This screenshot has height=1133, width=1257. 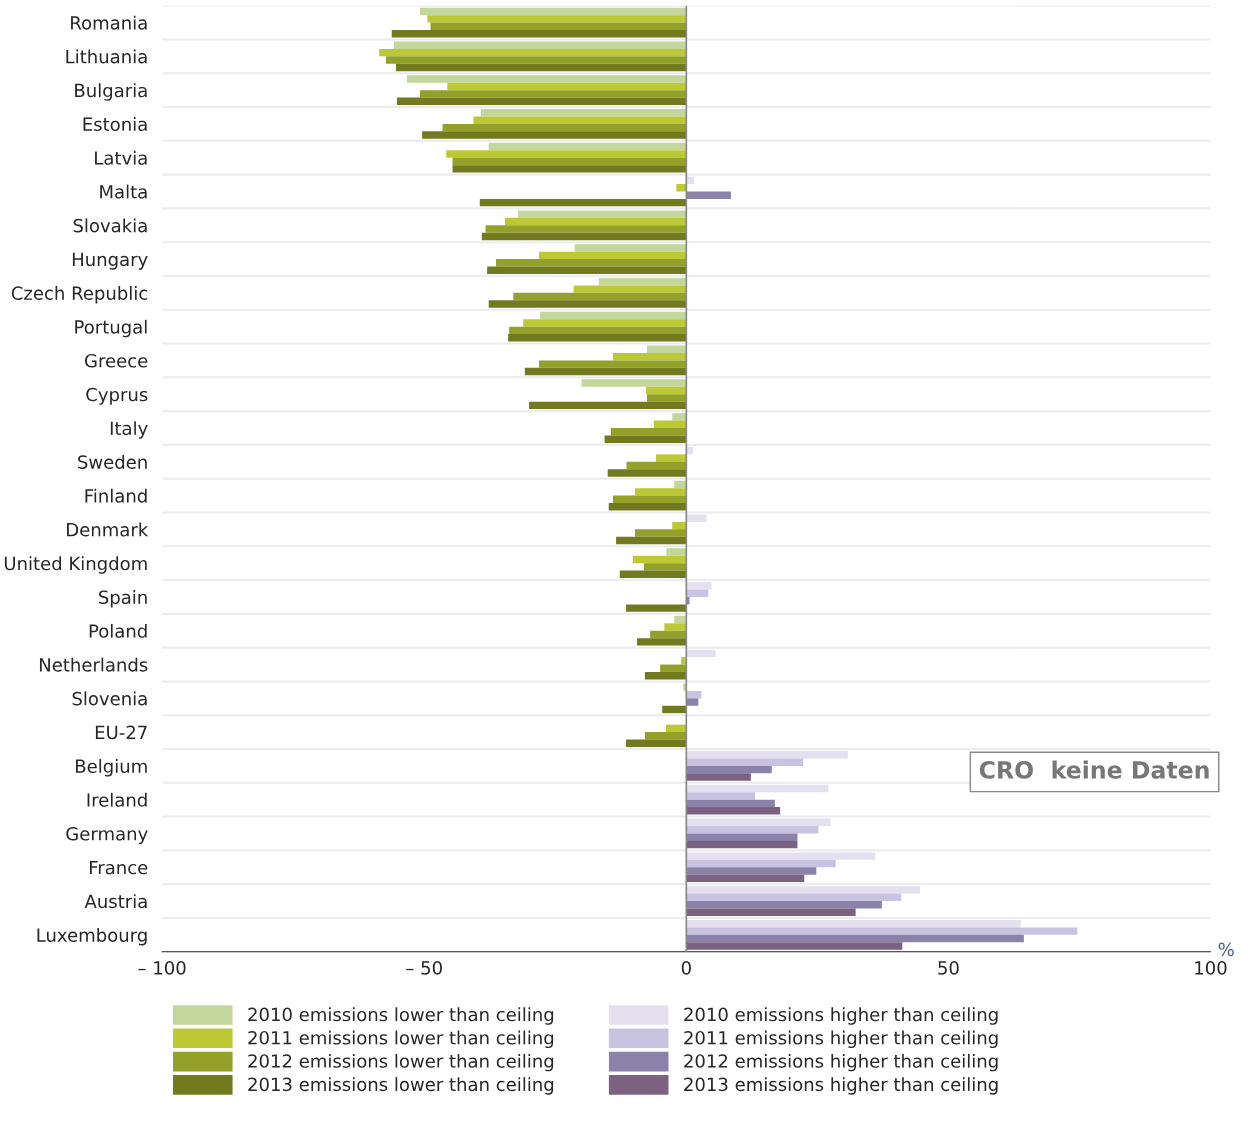 What do you see at coordinates (948, 968) in the screenshot?
I see `x-tick-label: 50` at bounding box center [948, 968].